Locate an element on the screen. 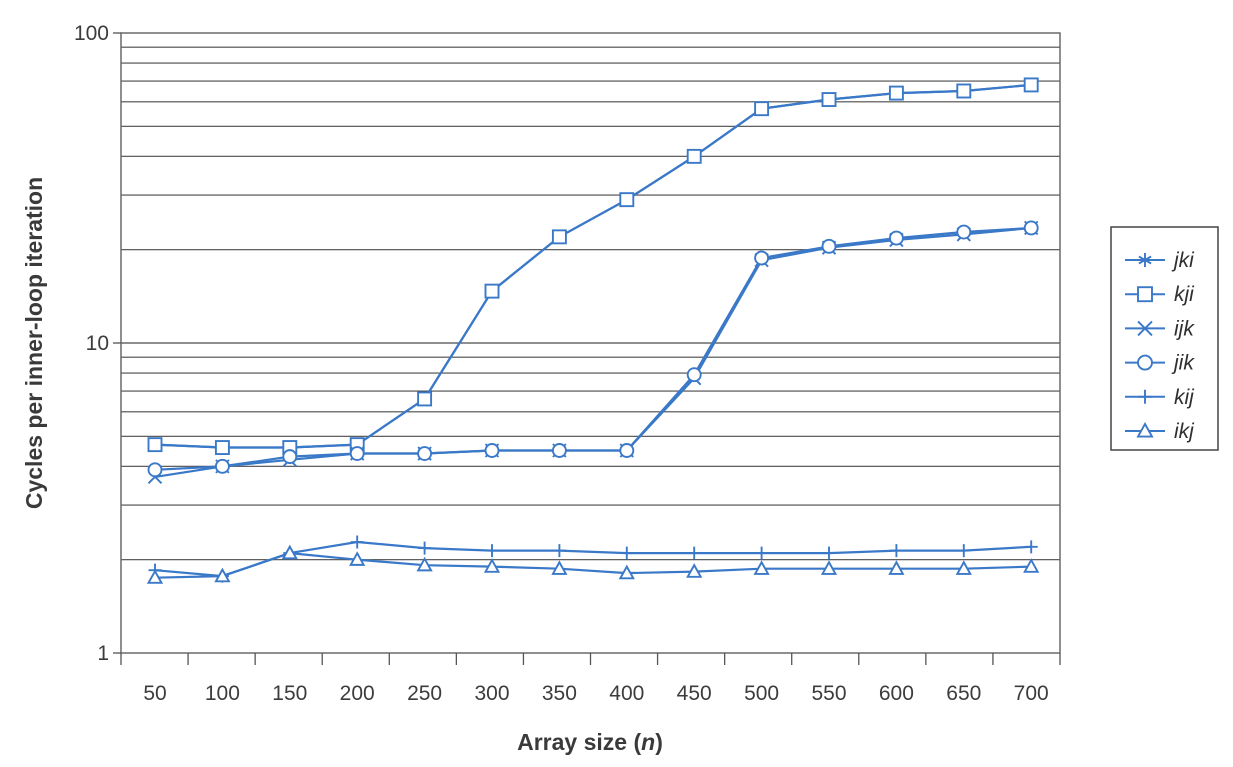 The image size is (1233, 767). legend-entry-ijk: ijk is located at coordinates (1160, 328).